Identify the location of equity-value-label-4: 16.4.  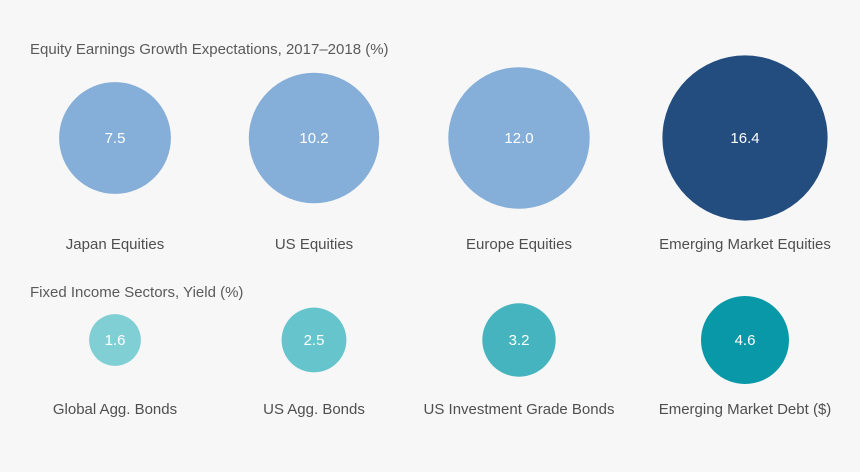
(744, 138).